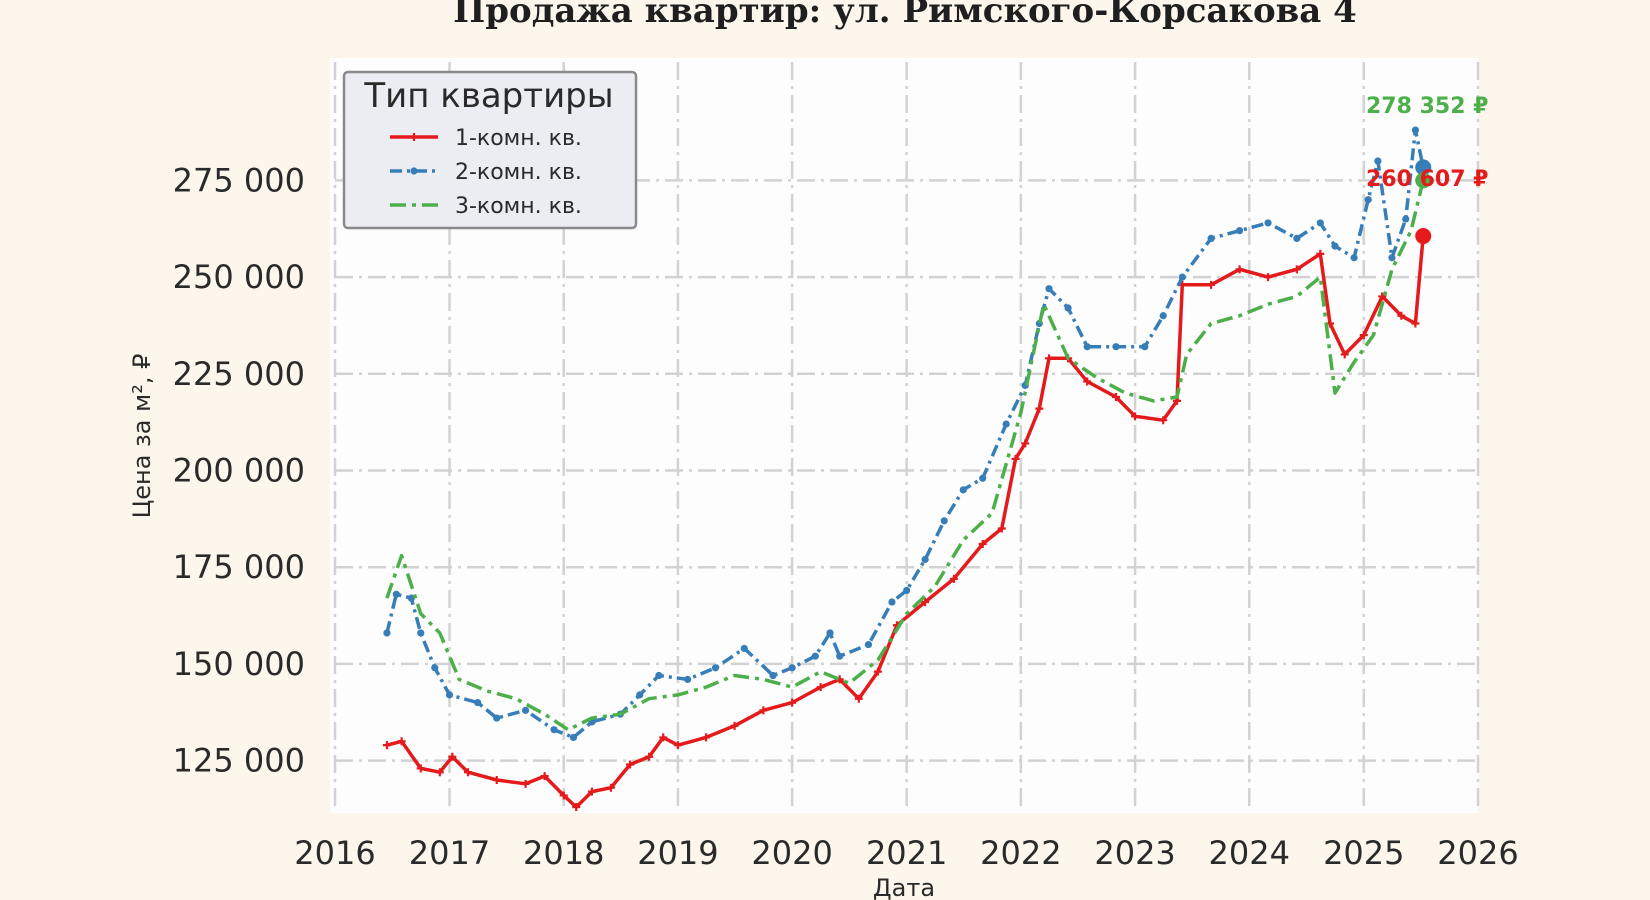 The image size is (1650, 900). Describe the element at coordinates (142, 436) in the screenshot. I see `y-axis-label: Цена за м², ₽` at that location.